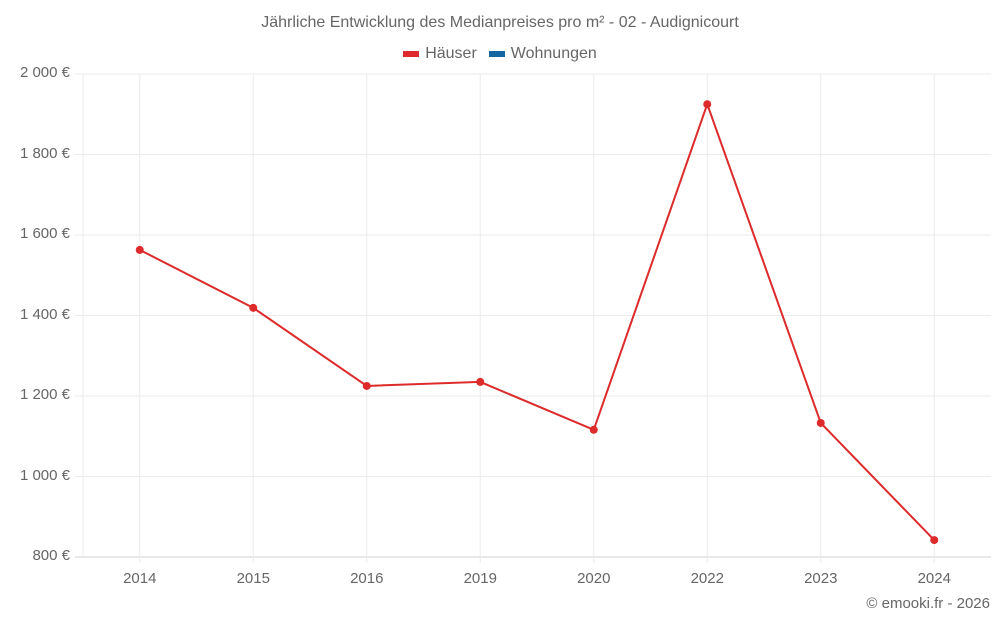  Describe the element at coordinates (51, 555) in the screenshot. I see `y-tick-label: 800 €` at that location.